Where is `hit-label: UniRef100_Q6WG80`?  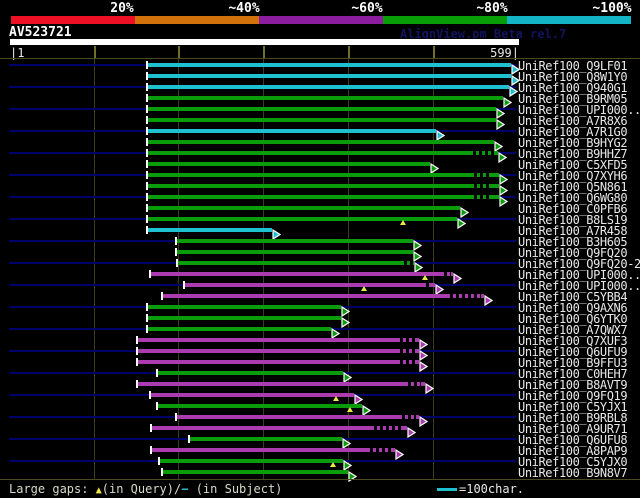 hit-label: UniRef100_Q6WG80 is located at coordinates (573, 198).